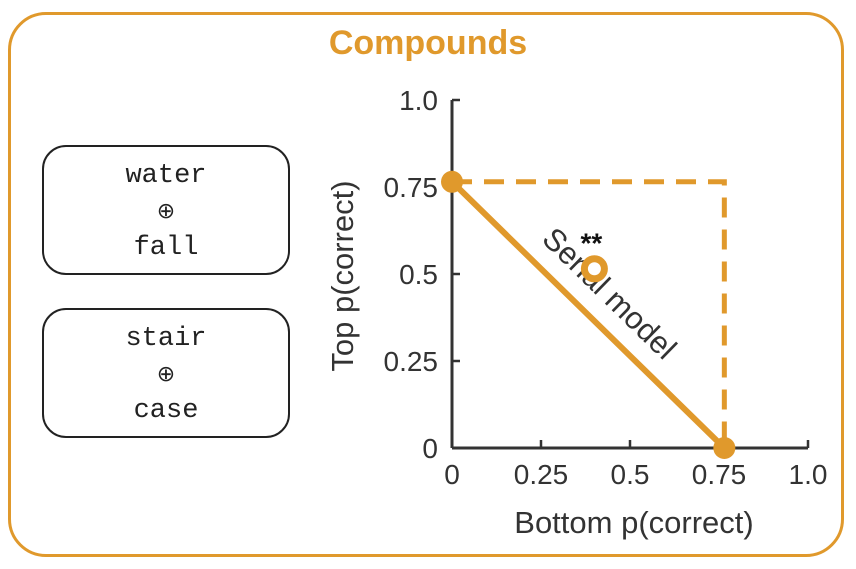  What do you see at coordinates (808, 474) in the screenshot?
I see `x-tick-label: 1.0` at bounding box center [808, 474].